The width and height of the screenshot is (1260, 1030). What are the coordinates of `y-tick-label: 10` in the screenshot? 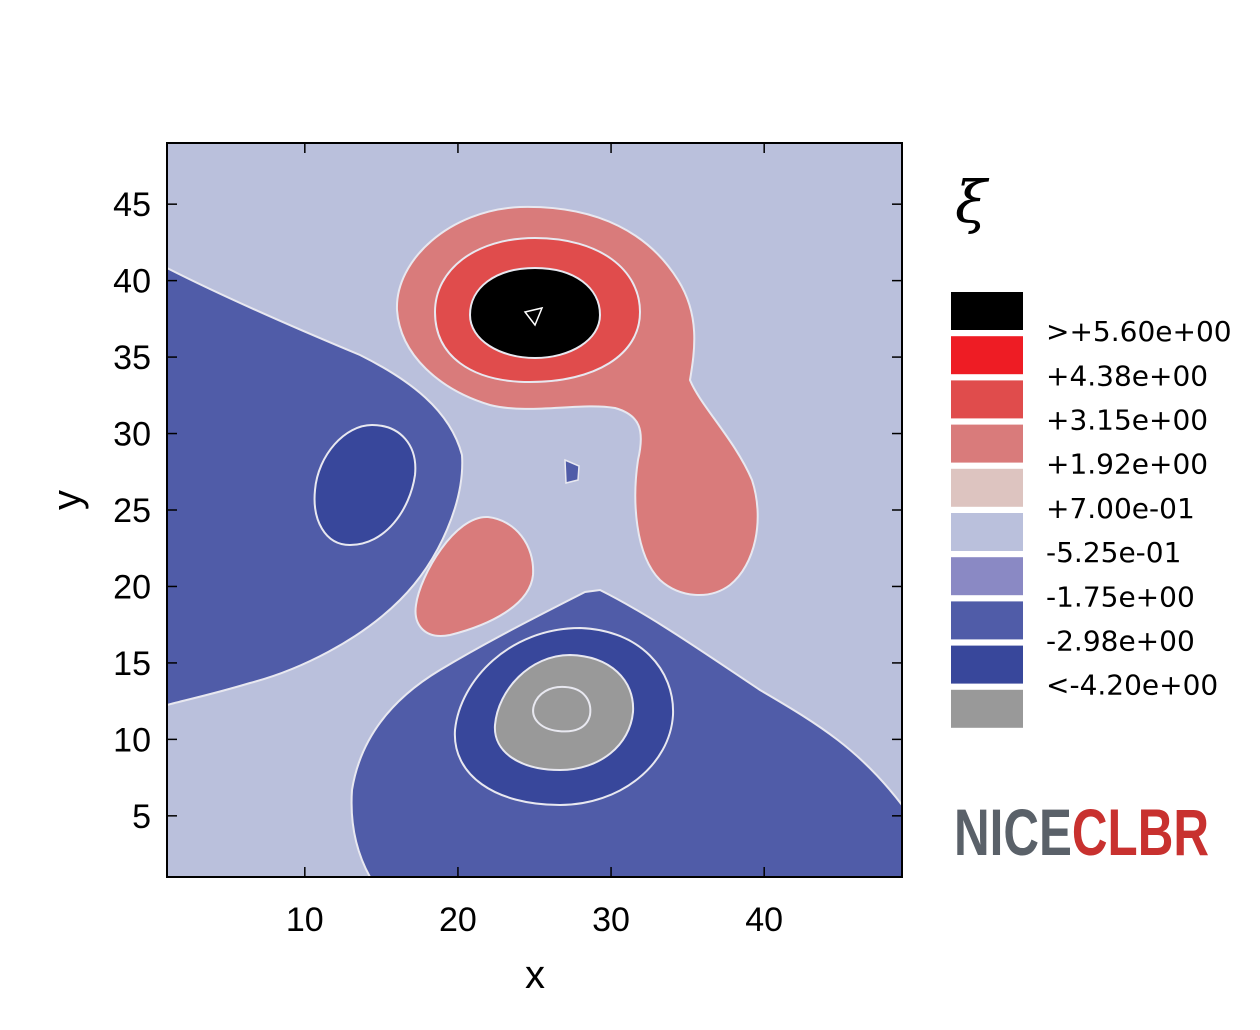 It's located at (132, 740).